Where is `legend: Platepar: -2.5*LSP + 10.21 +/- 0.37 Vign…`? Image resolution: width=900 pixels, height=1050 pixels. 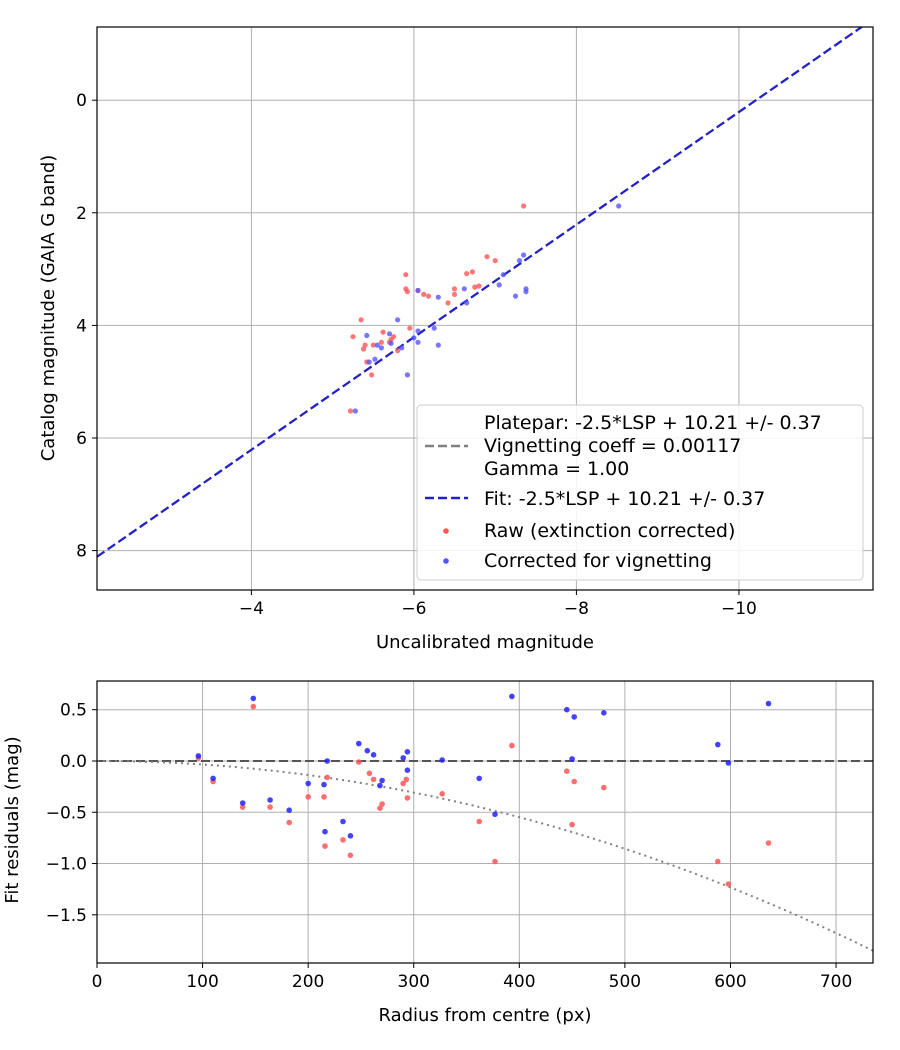 legend: Platepar: -2.5*LSP + 10.21 +/- 0.37 Vign… is located at coordinates (640, 492).